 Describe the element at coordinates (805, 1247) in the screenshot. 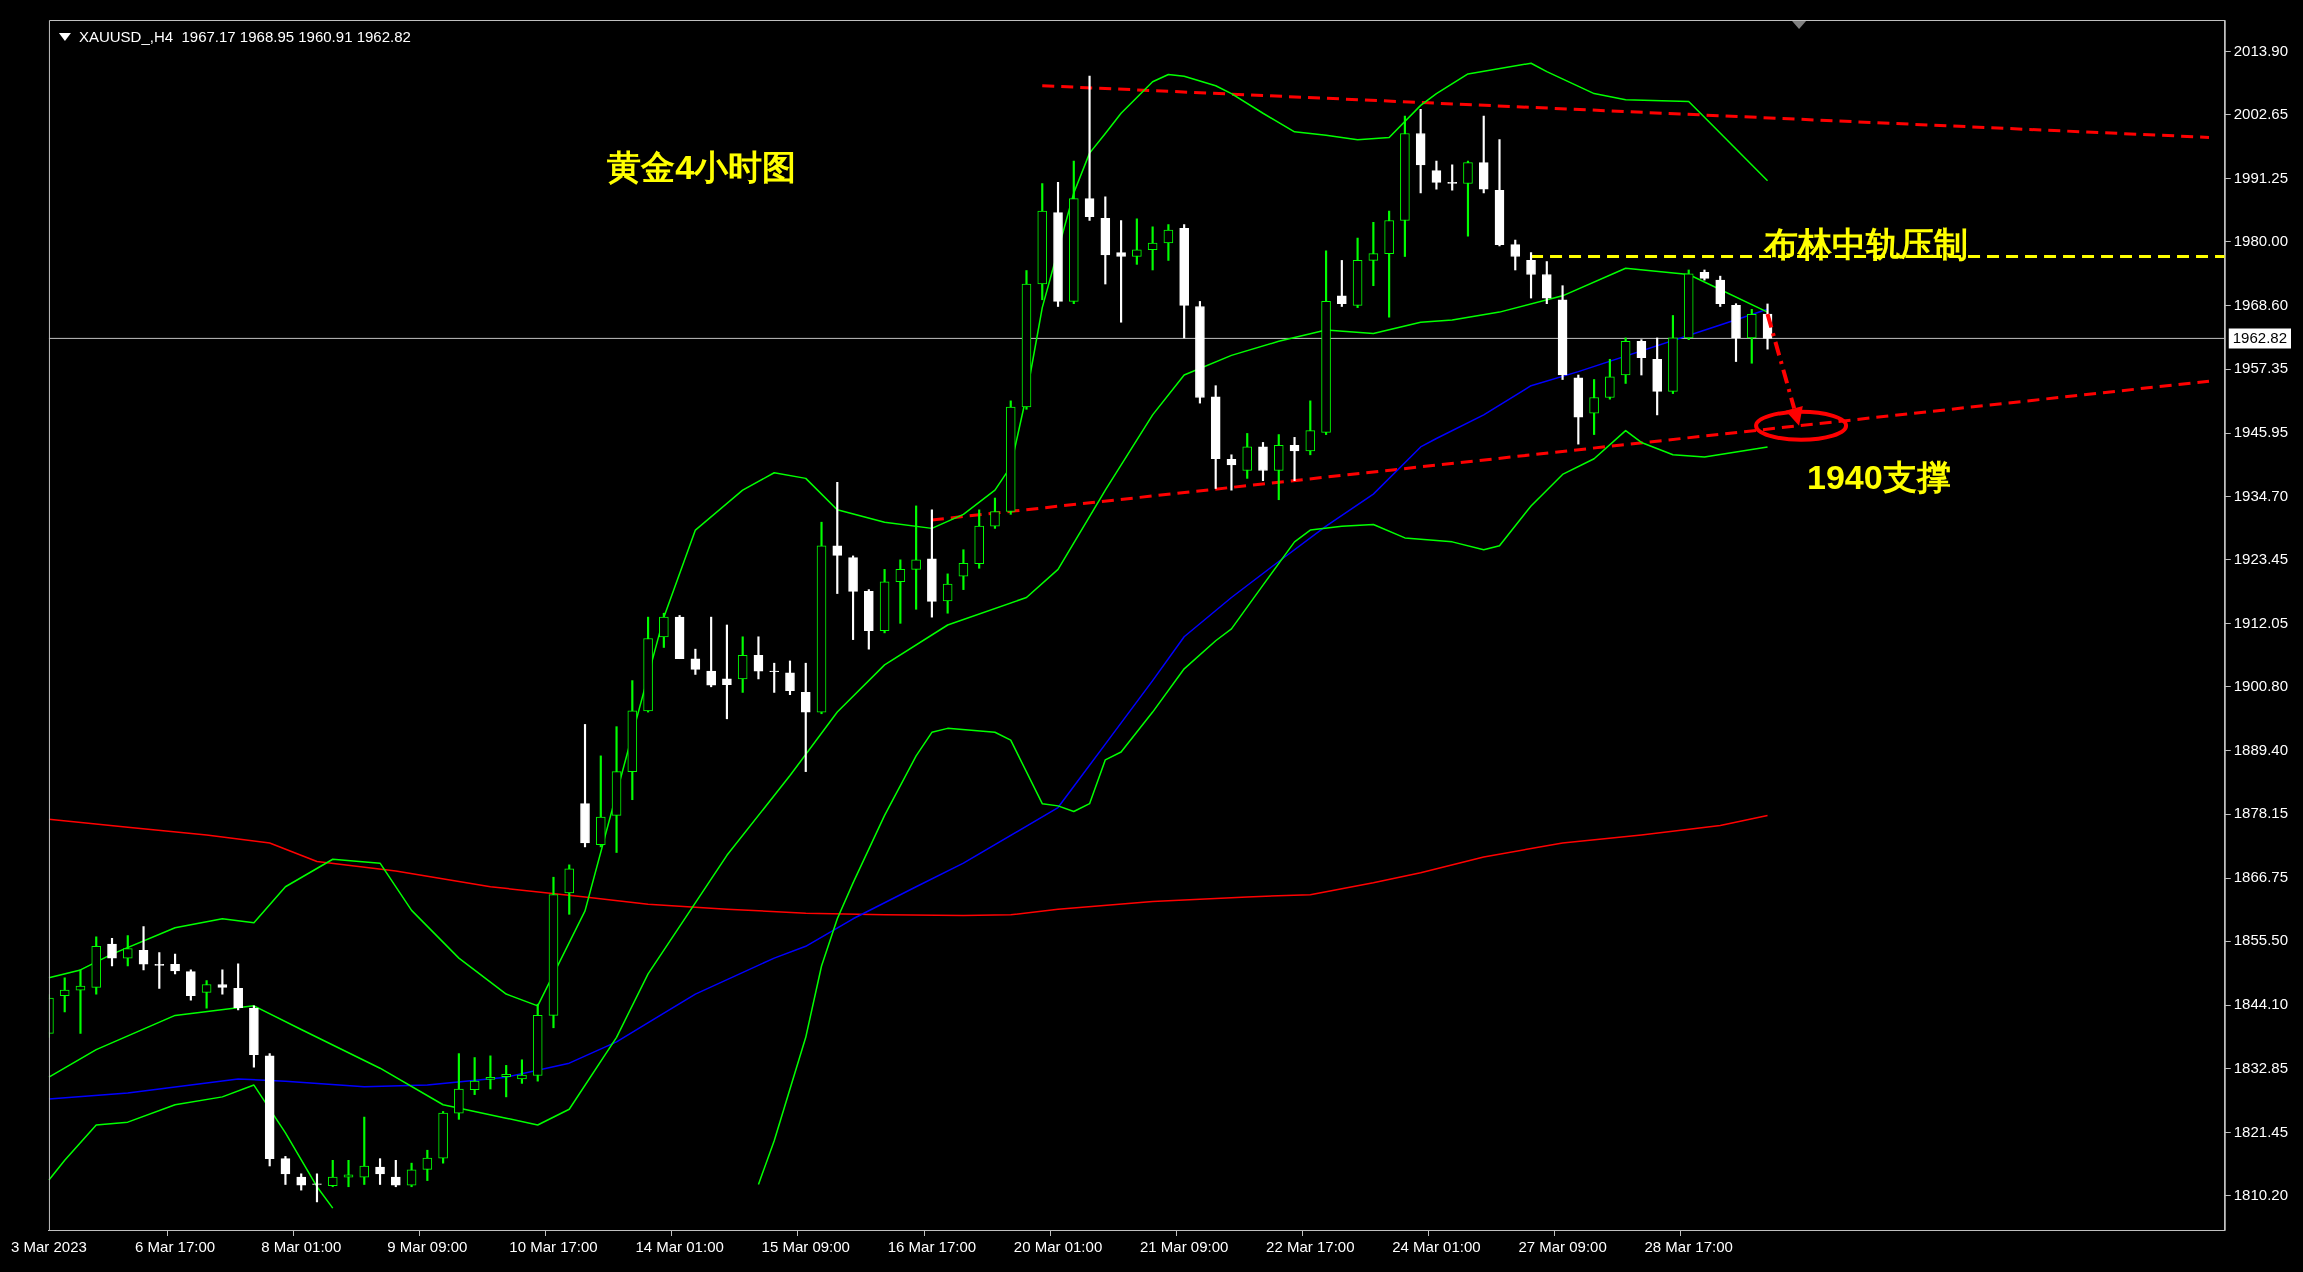

I see `x-tick-label: 15 Mar 09:00` at that location.